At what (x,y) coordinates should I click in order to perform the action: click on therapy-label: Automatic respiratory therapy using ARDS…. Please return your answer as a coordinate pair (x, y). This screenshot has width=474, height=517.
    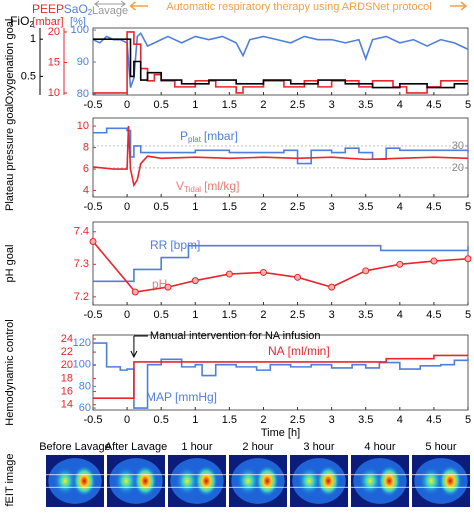
    Looking at the image, I should click on (298, 7).